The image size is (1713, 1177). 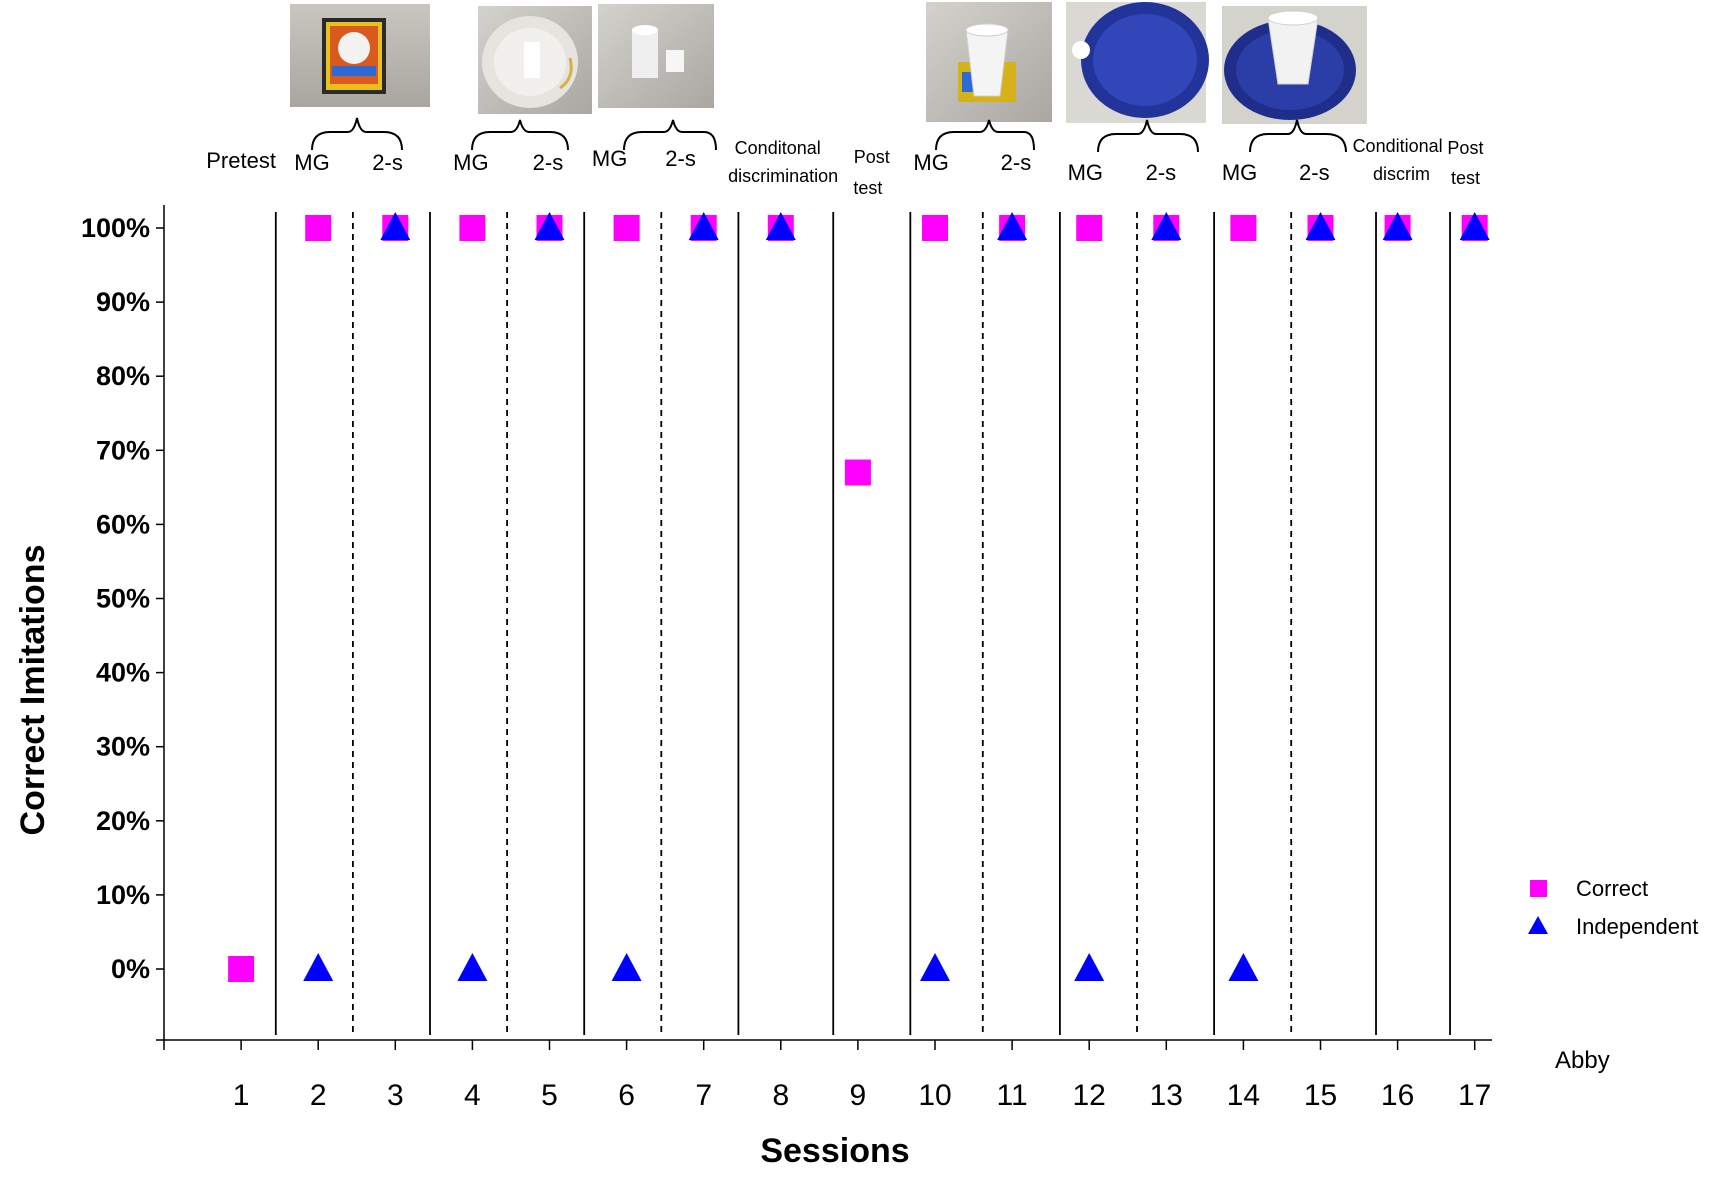 What do you see at coordinates (934, 1095) in the screenshot?
I see `x-tick-label: 10` at bounding box center [934, 1095].